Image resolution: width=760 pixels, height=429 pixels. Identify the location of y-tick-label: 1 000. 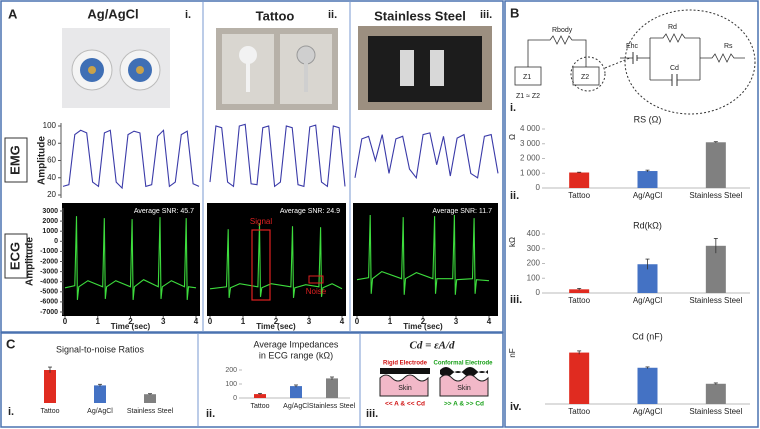
(530, 172).